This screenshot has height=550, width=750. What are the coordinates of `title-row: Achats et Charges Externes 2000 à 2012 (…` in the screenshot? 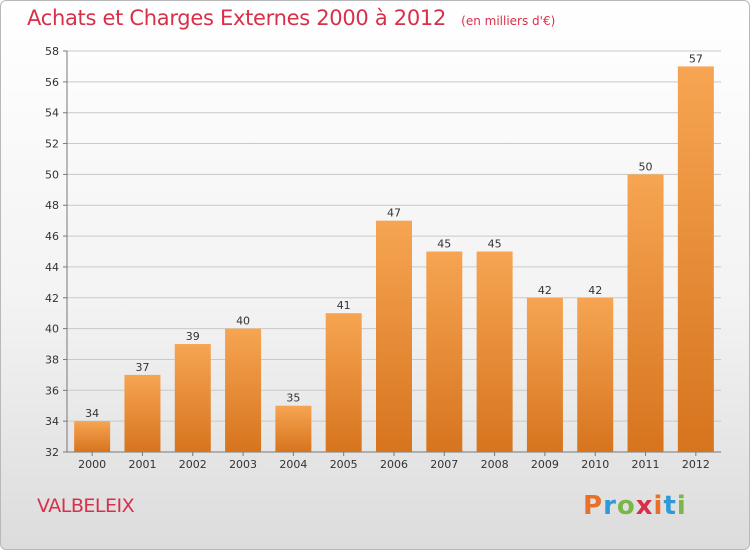 It's located at (291, 18).